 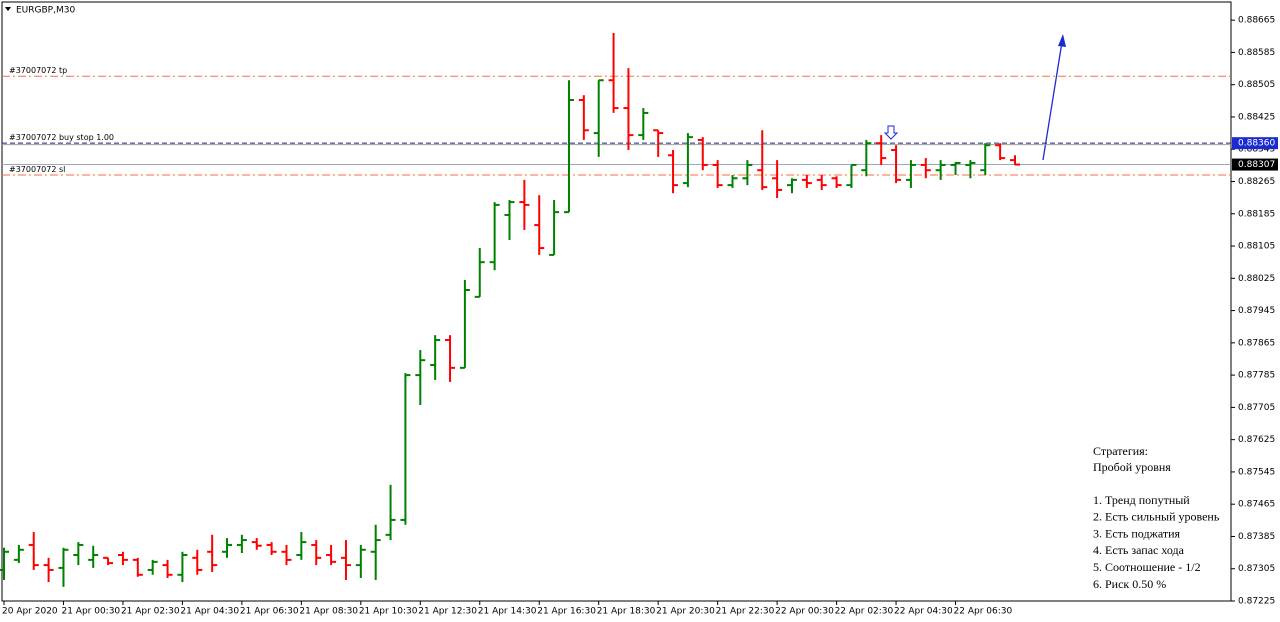 I want to click on y-tick-label: 0.87945, so click(x=1256, y=311).